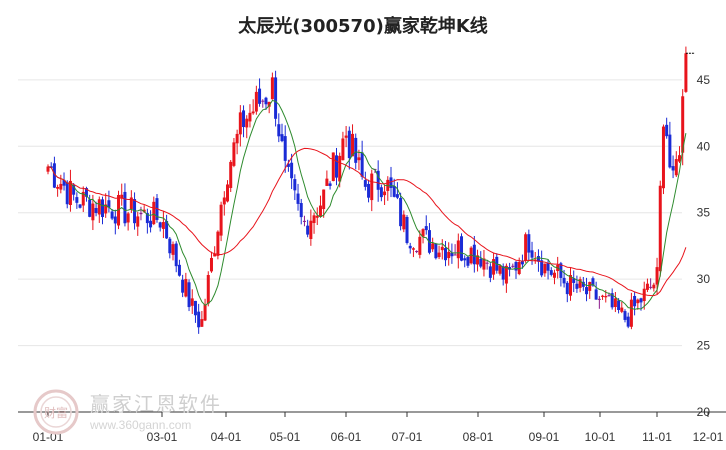 This screenshot has width=726, height=450. What do you see at coordinates (407, 437) in the screenshot?
I see `x-tick-label: 07-01` at bounding box center [407, 437].